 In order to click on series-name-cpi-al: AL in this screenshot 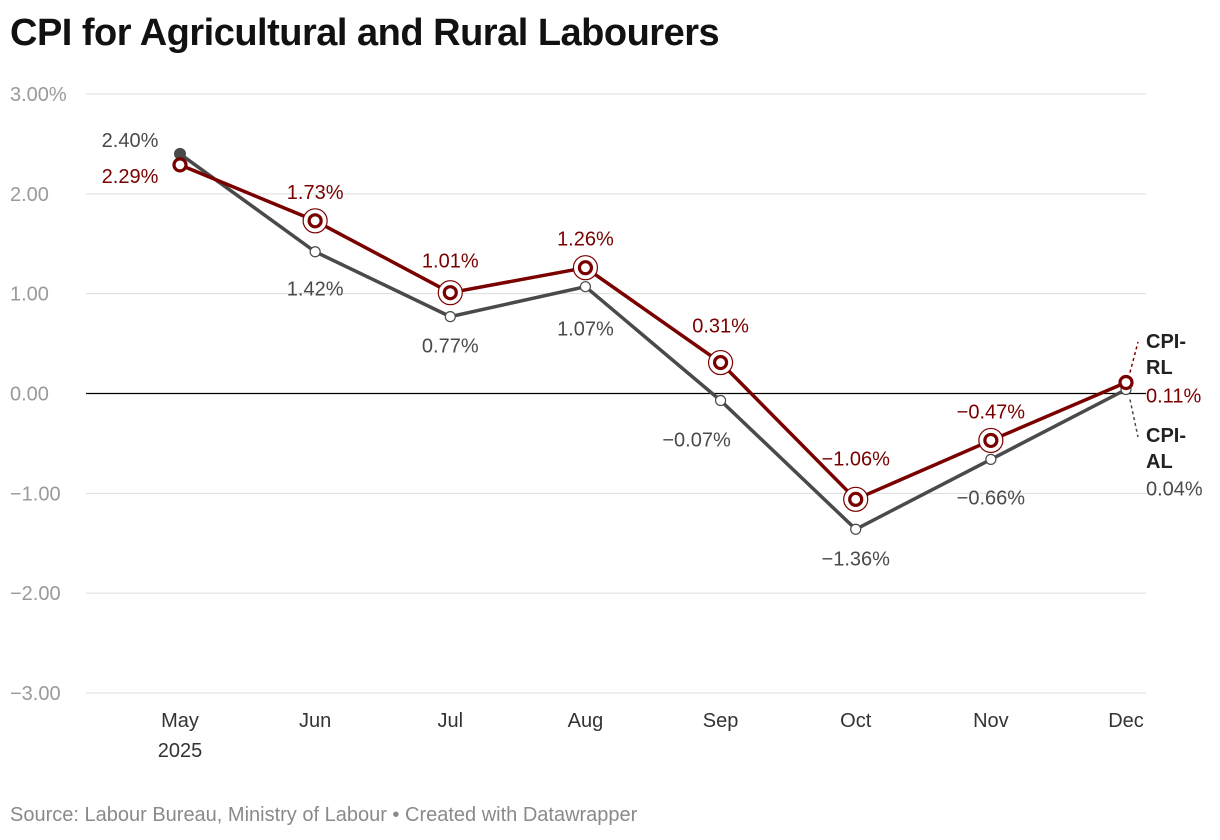, I will do `click(1159, 462)`.